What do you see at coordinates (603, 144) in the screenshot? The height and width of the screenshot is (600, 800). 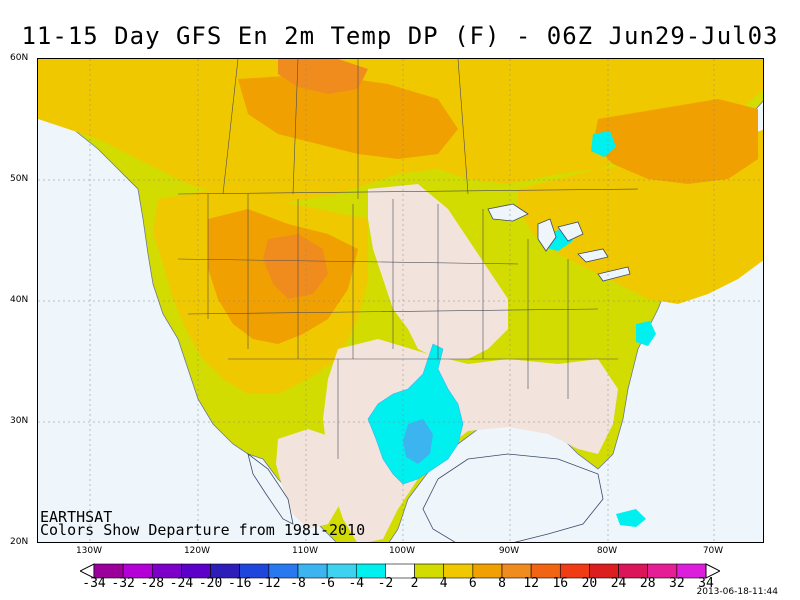 I see `anomaly-cyan-hudson` at bounding box center [603, 144].